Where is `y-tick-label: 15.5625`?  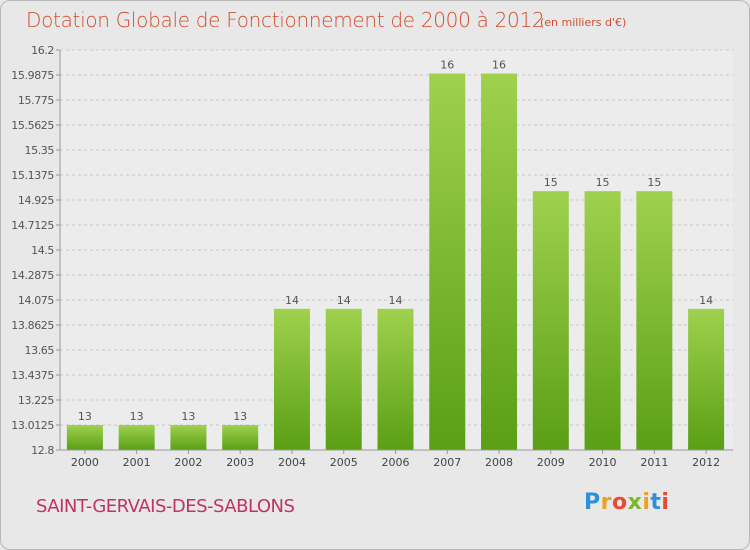 y-tick-label: 15.5625 is located at coordinates (32, 125).